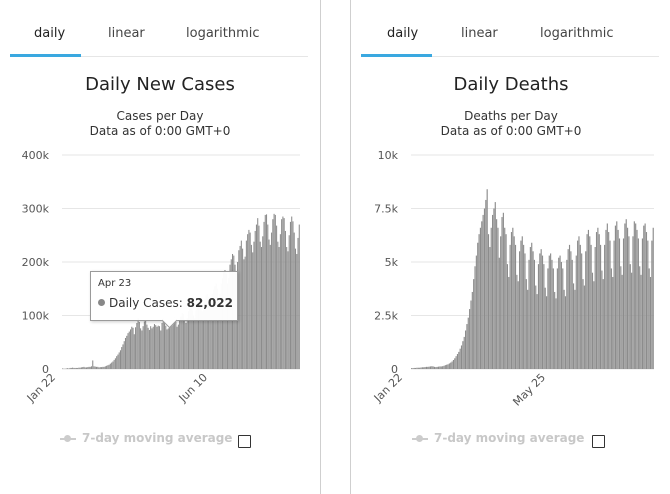 The image size is (670, 494). I want to click on chart-subtitle: Cases per Day, so click(160, 116).